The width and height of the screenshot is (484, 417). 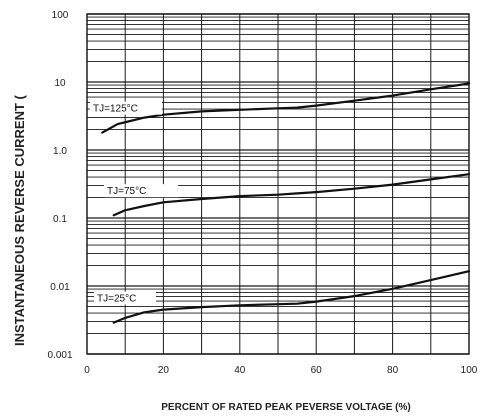 What do you see at coordinates (116, 299) in the screenshot?
I see `series-label: TJ=25°C` at bounding box center [116, 299].